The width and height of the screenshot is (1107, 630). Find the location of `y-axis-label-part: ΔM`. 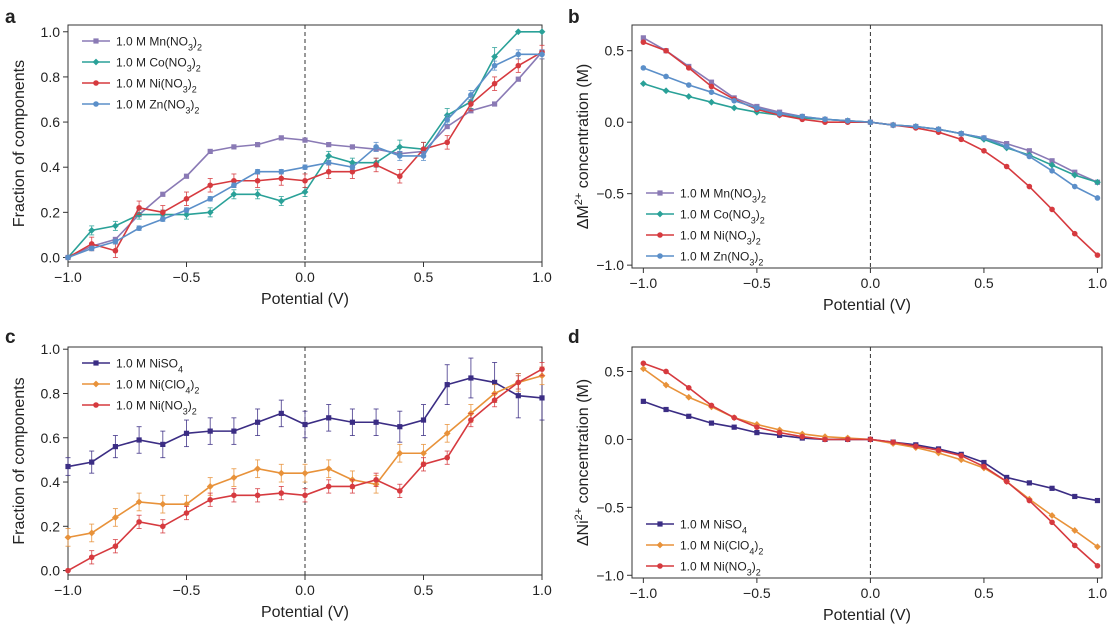

y-axis-label-part: ΔM is located at coordinates (583, 217).